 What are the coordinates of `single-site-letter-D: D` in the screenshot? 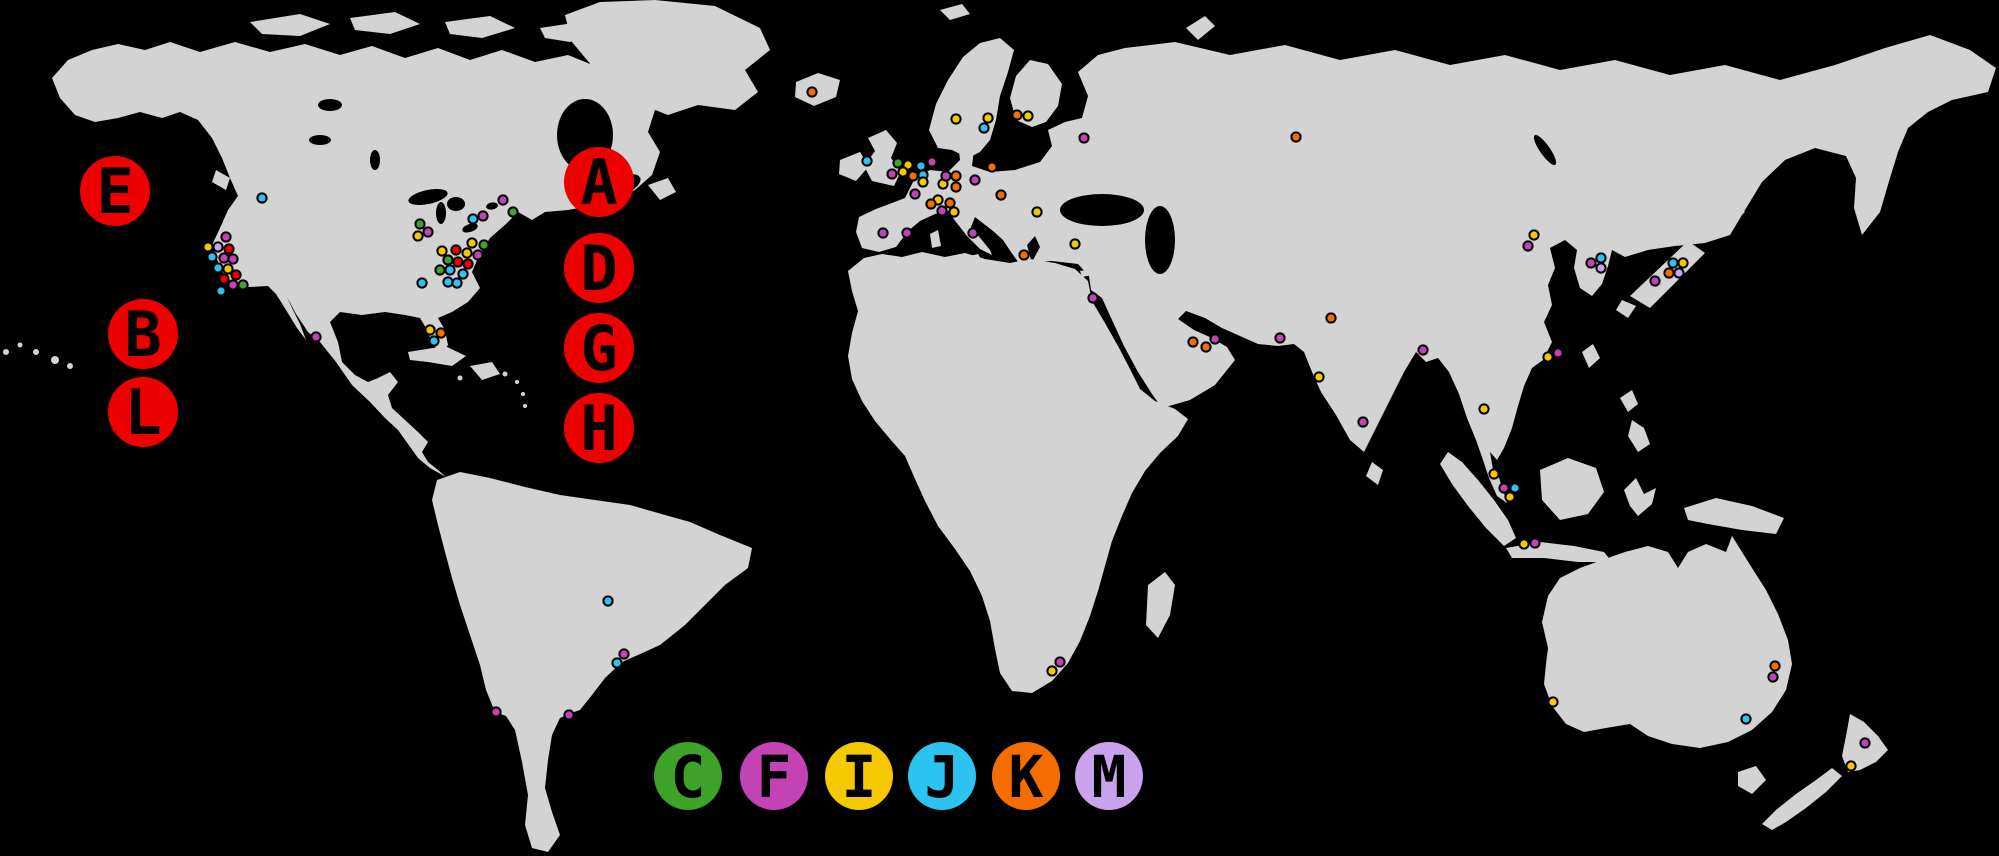 It's located at (598, 268).